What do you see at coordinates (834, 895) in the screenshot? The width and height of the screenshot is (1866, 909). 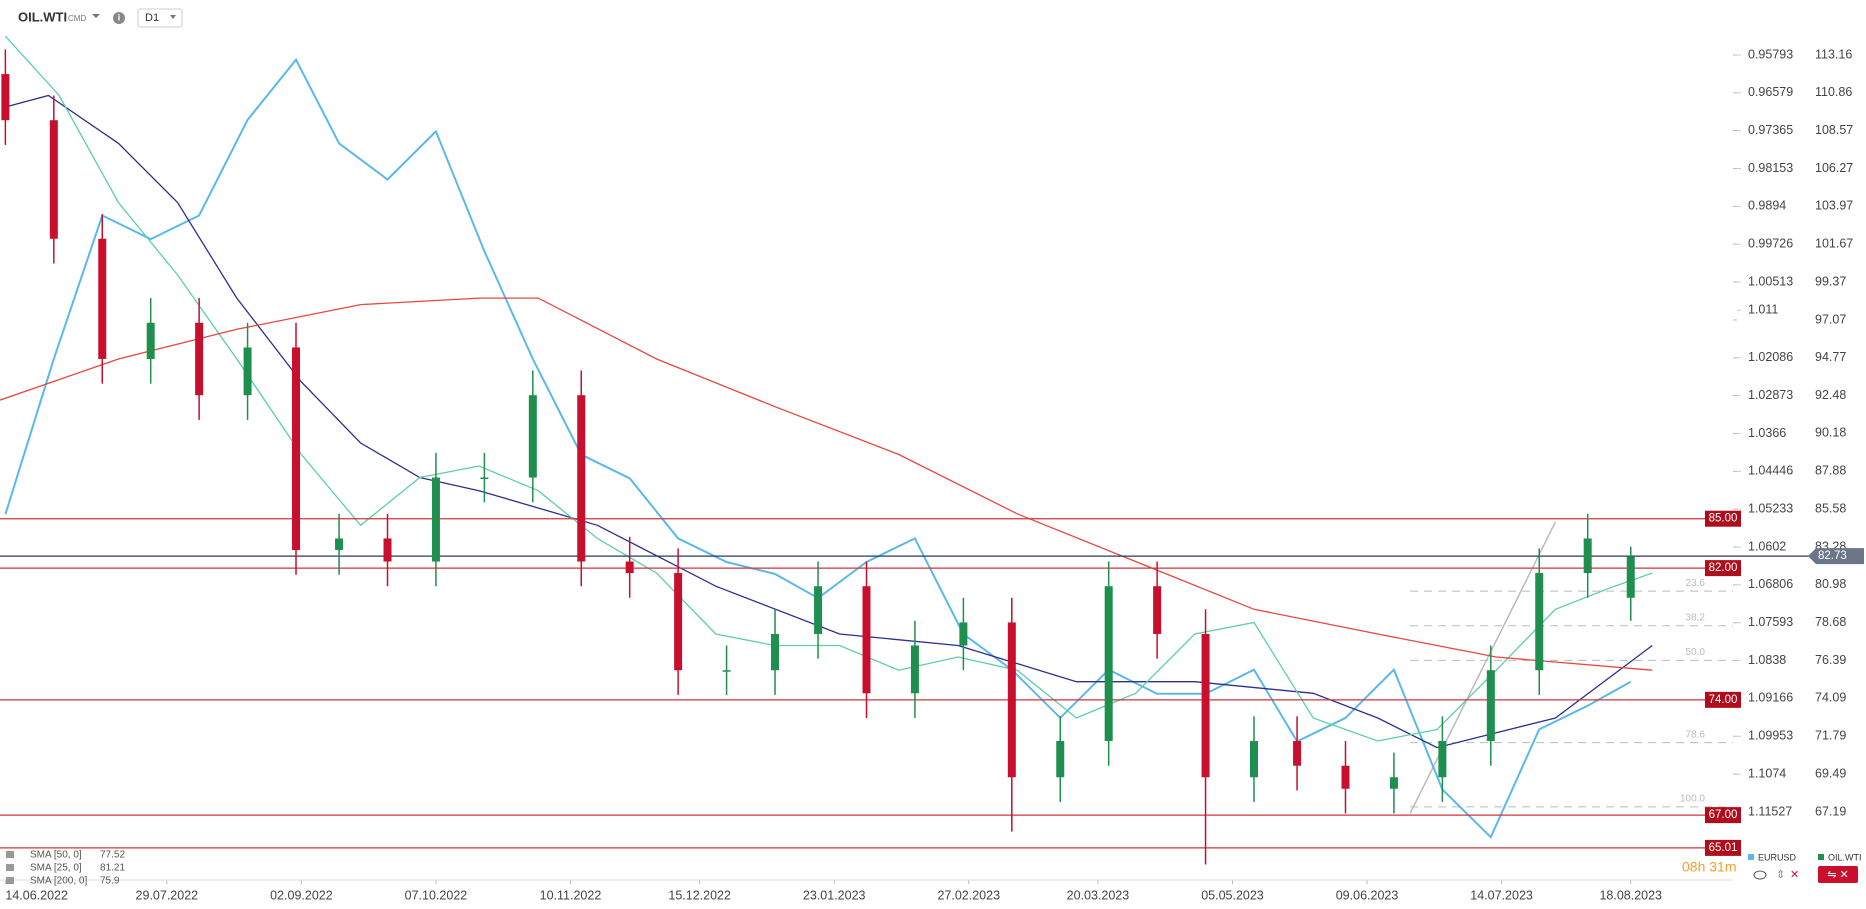 I see `x-tick-label: 23.01.2023` at bounding box center [834, 895].